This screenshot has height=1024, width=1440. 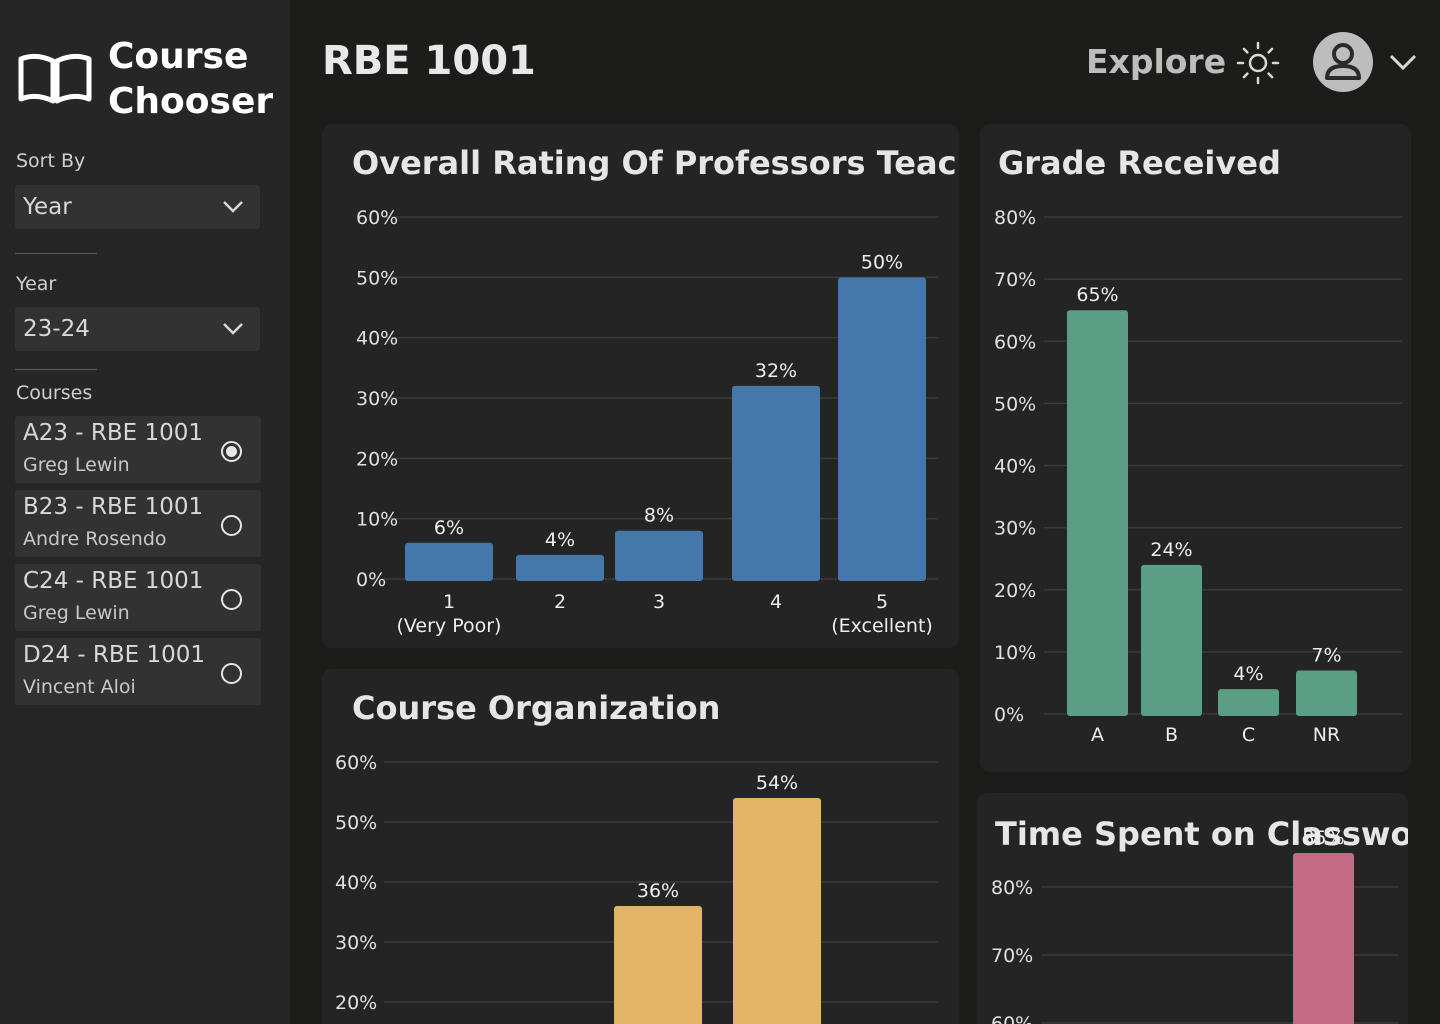 What do you see at coordinates (356, 1003) in the screenshot?
I see `y-tick-label: 20%` at bounding box center [356, 1003].